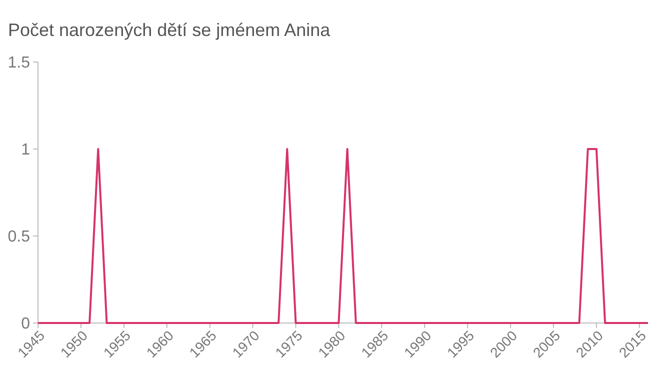  Describe the element at coordinates (25, 150) in the screenshot. I see `y-tick-label: 1` at that location.